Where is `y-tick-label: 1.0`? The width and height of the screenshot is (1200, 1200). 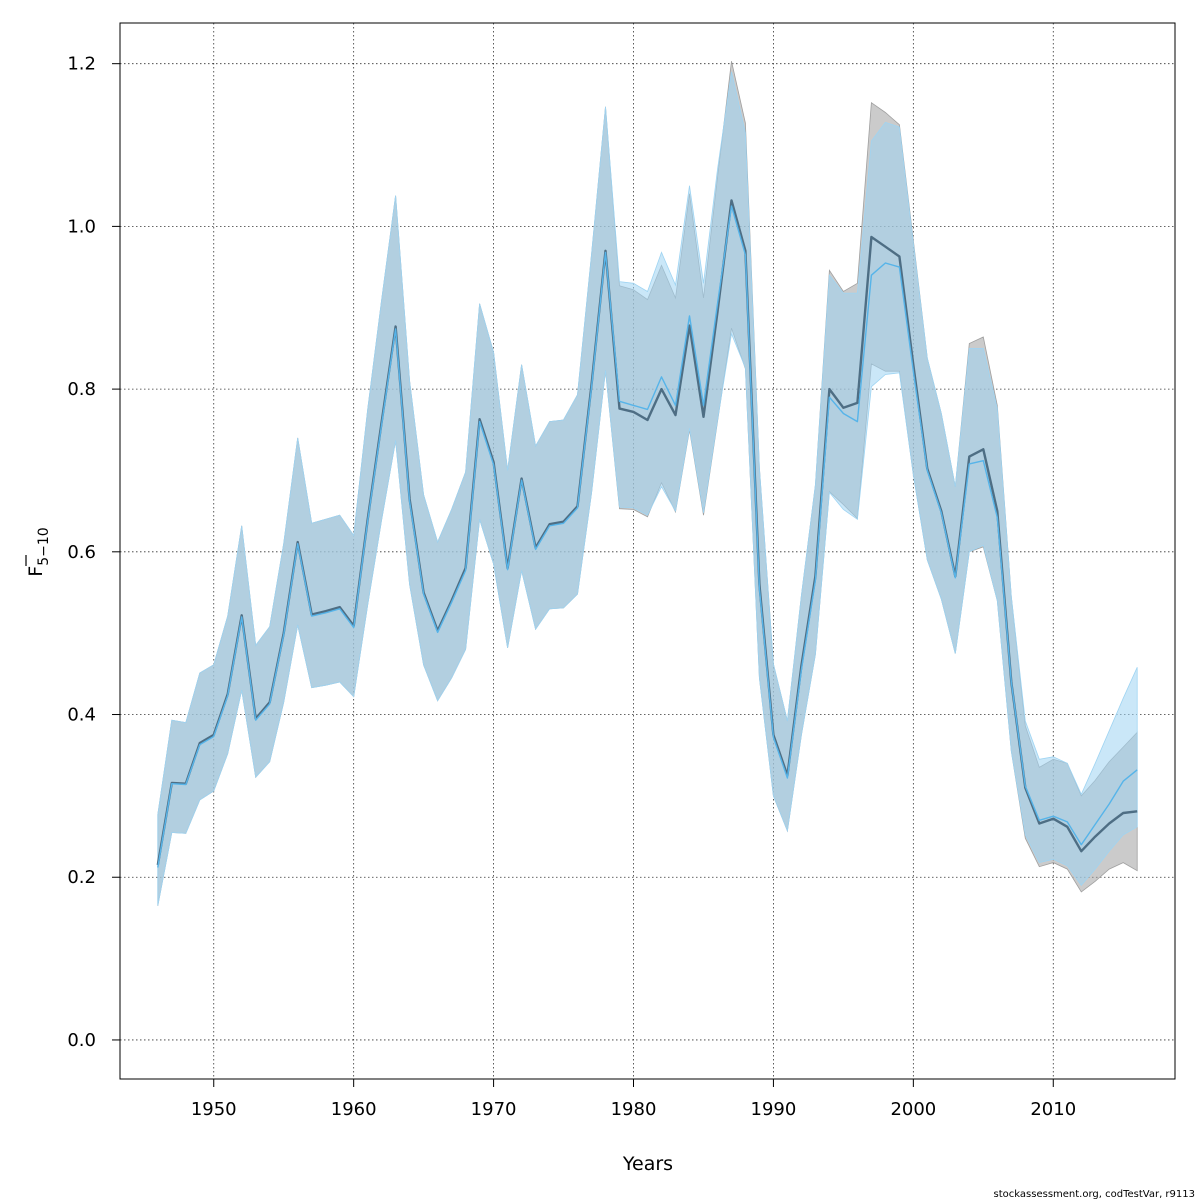
y-tick-label: 1.0 is located at coordinates (81, 226).